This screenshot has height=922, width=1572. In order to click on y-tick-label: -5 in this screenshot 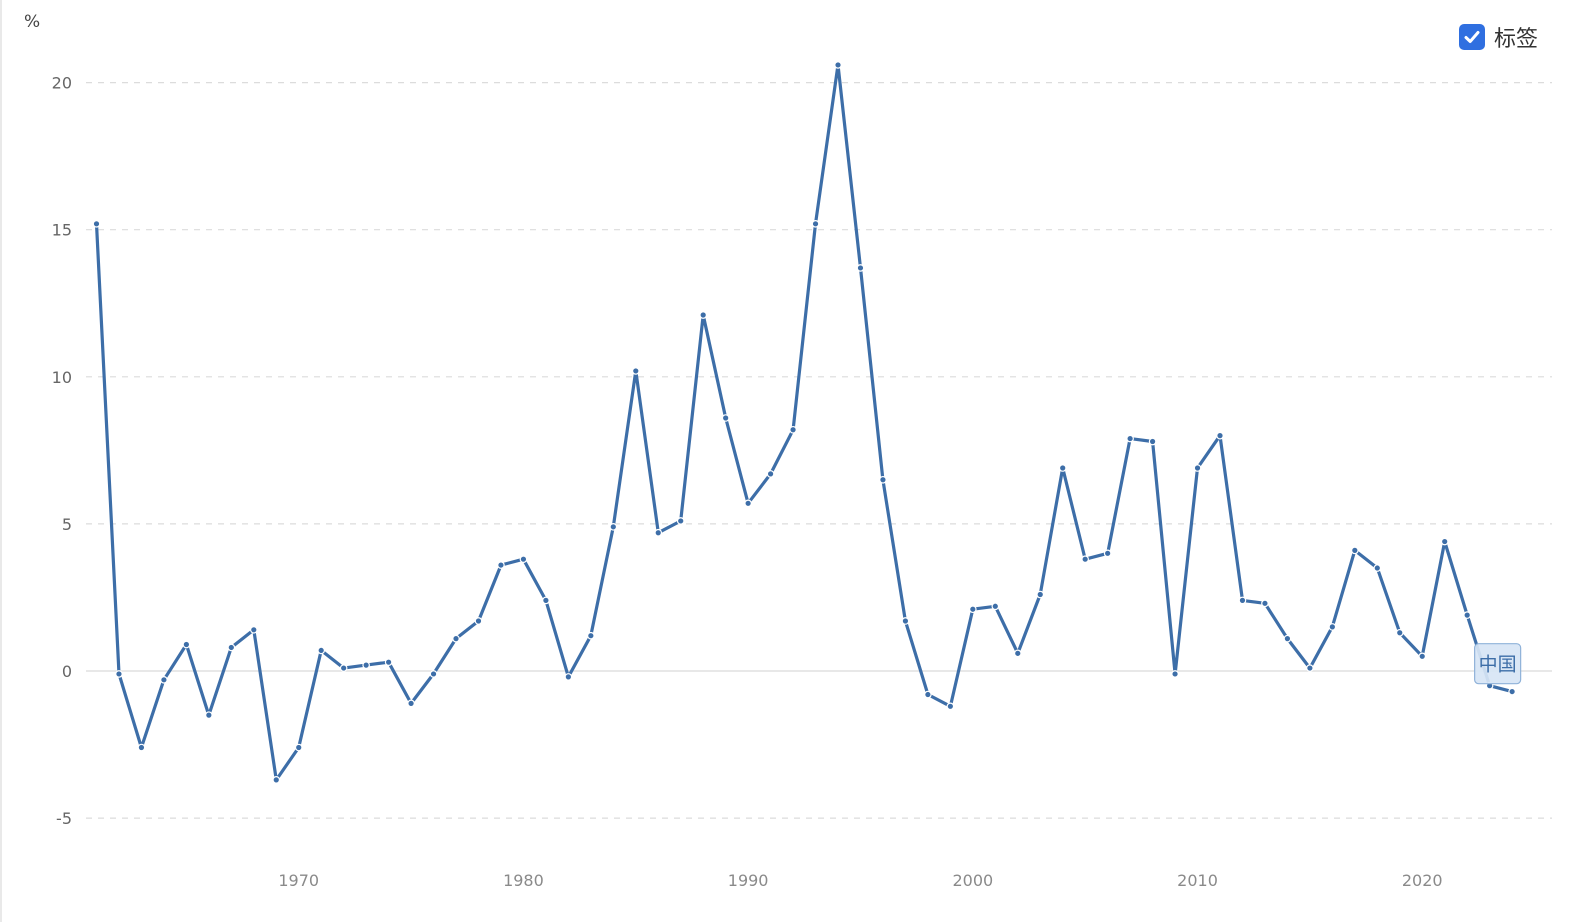, I will do `click(64, 818)`.